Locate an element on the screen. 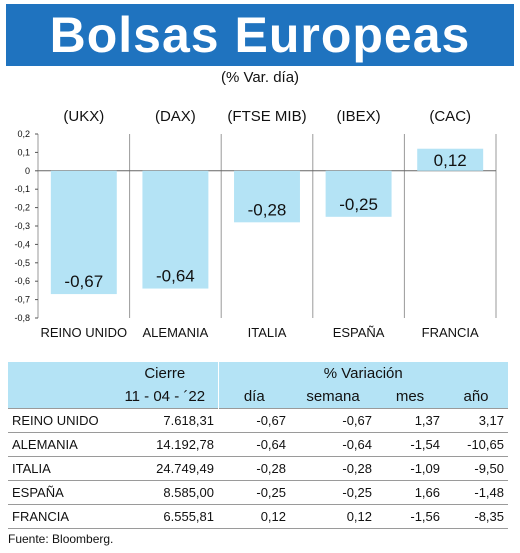 The height and width of the screenshot is (553, 520). table-header-close: Cierre is located at coordinates (165, 373).